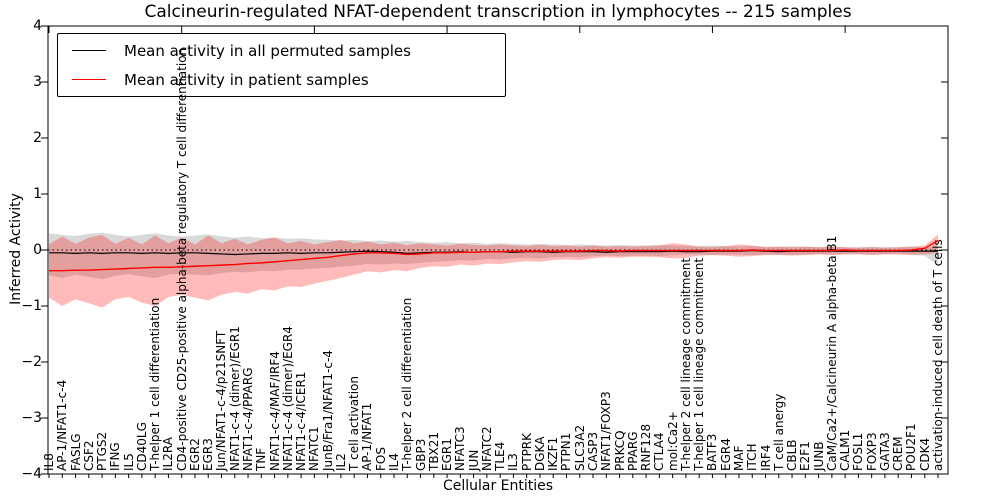 The image size is (1000, 500). I want to click on x-tick-label: NFAT1/FOXP3, so click(606, 431).